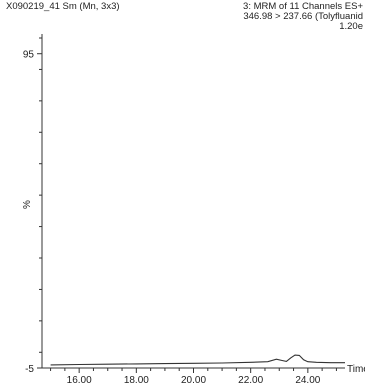  What do you see at coordinates (29, 369) in the screenshot?
I see `y-tick-label: -5` at bounding box center [29, 369].